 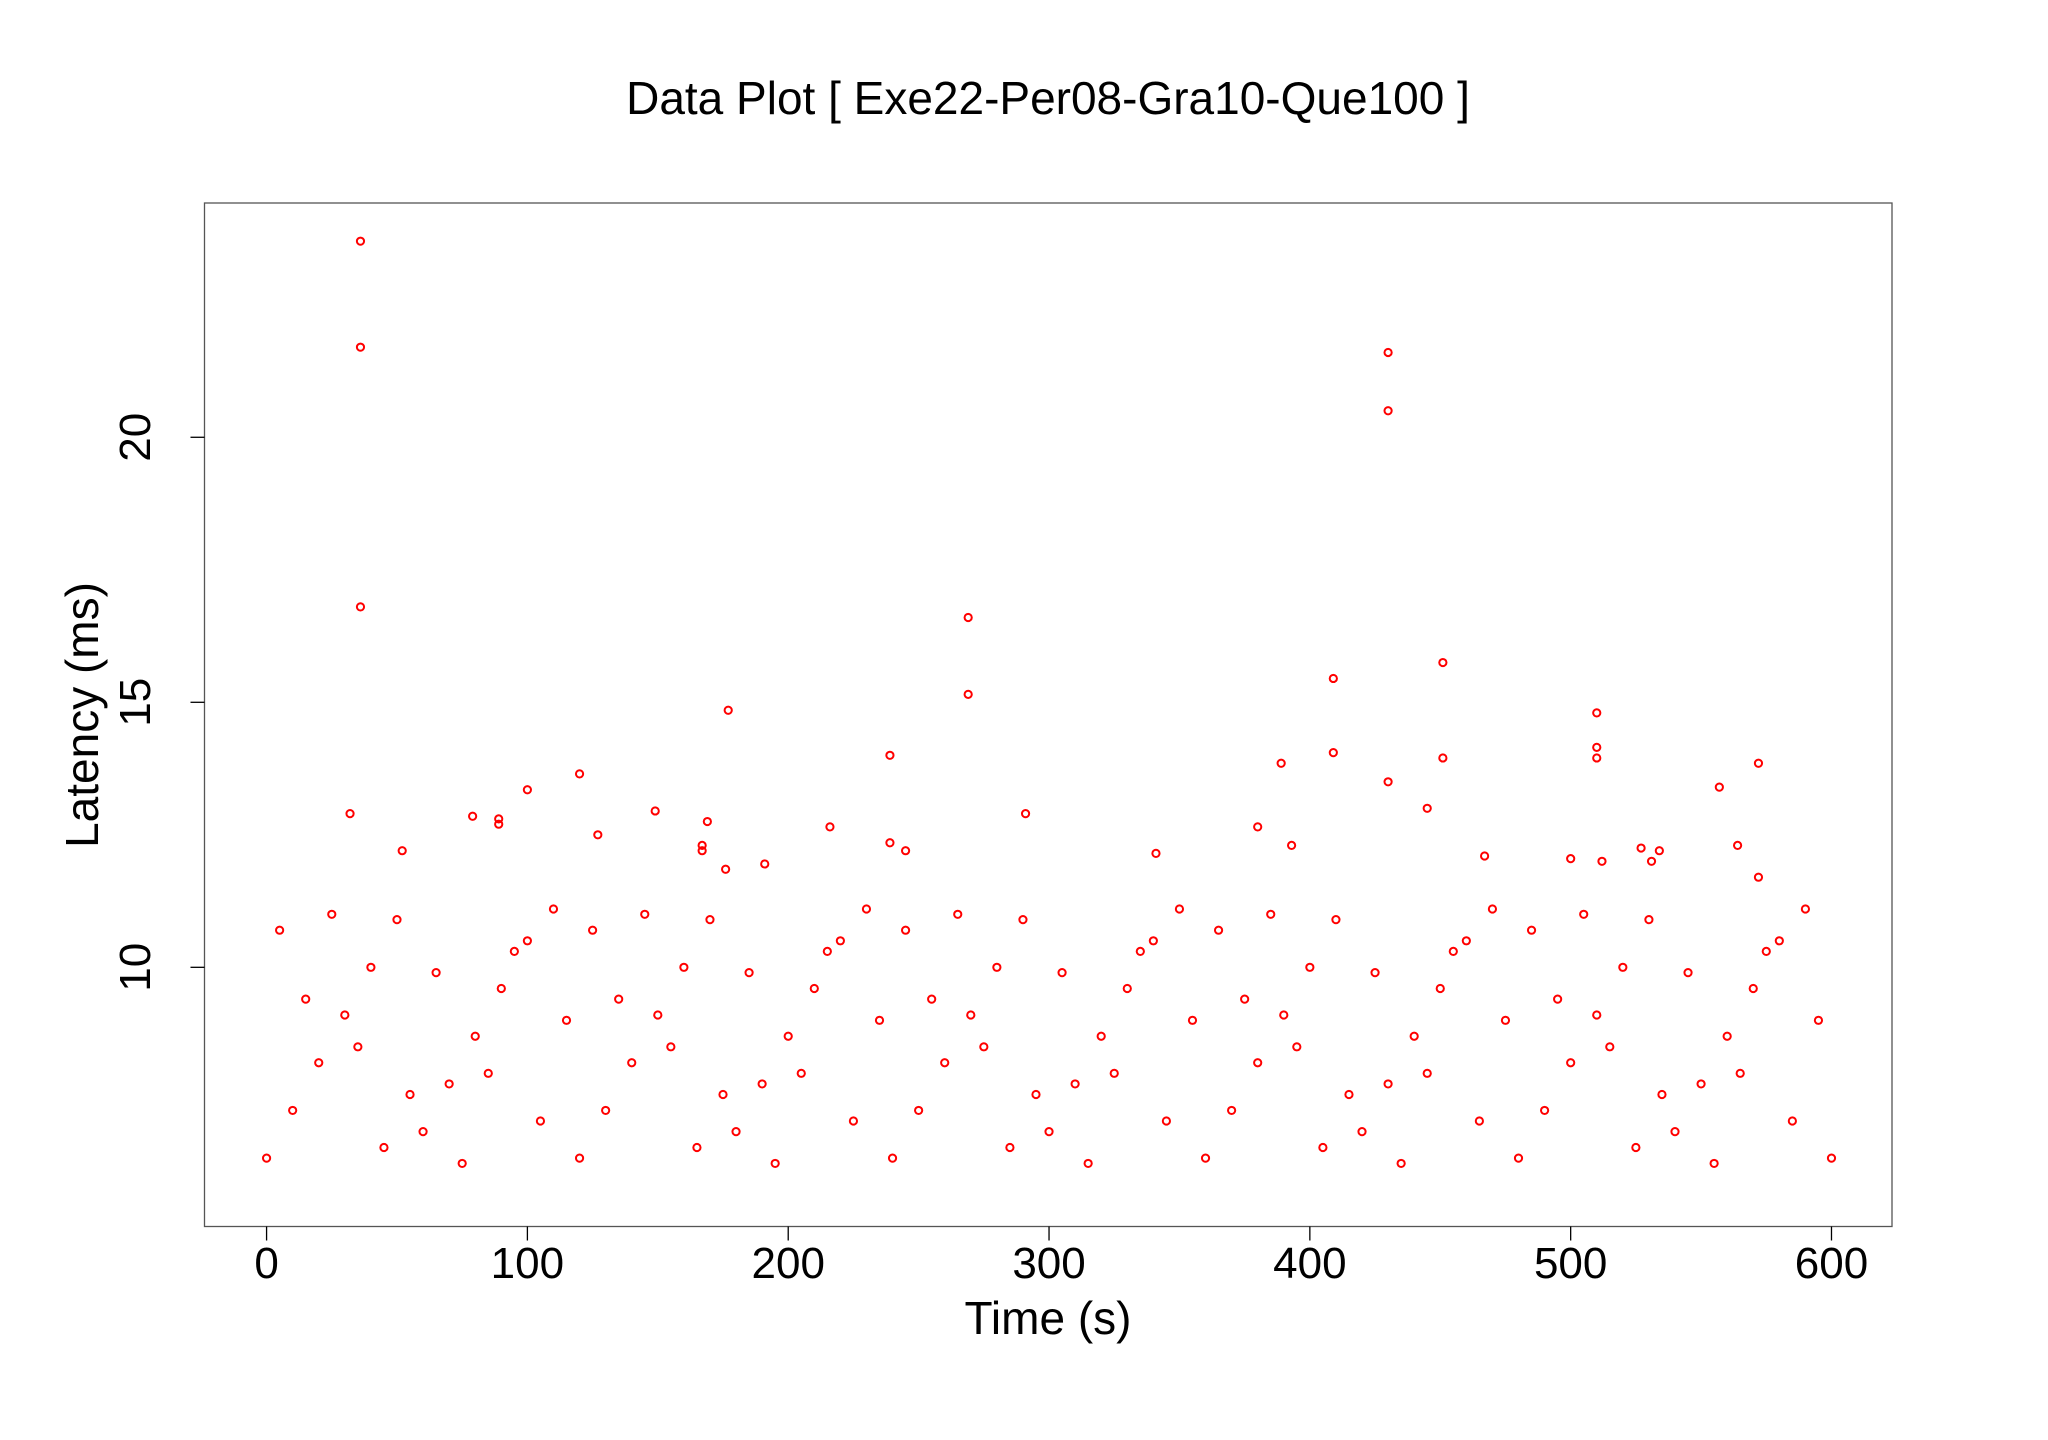 What do you see at coordinates (788, 1263) in the screenshot?
I see `x-tick-label: 200` at bounding box center [788, 1263].